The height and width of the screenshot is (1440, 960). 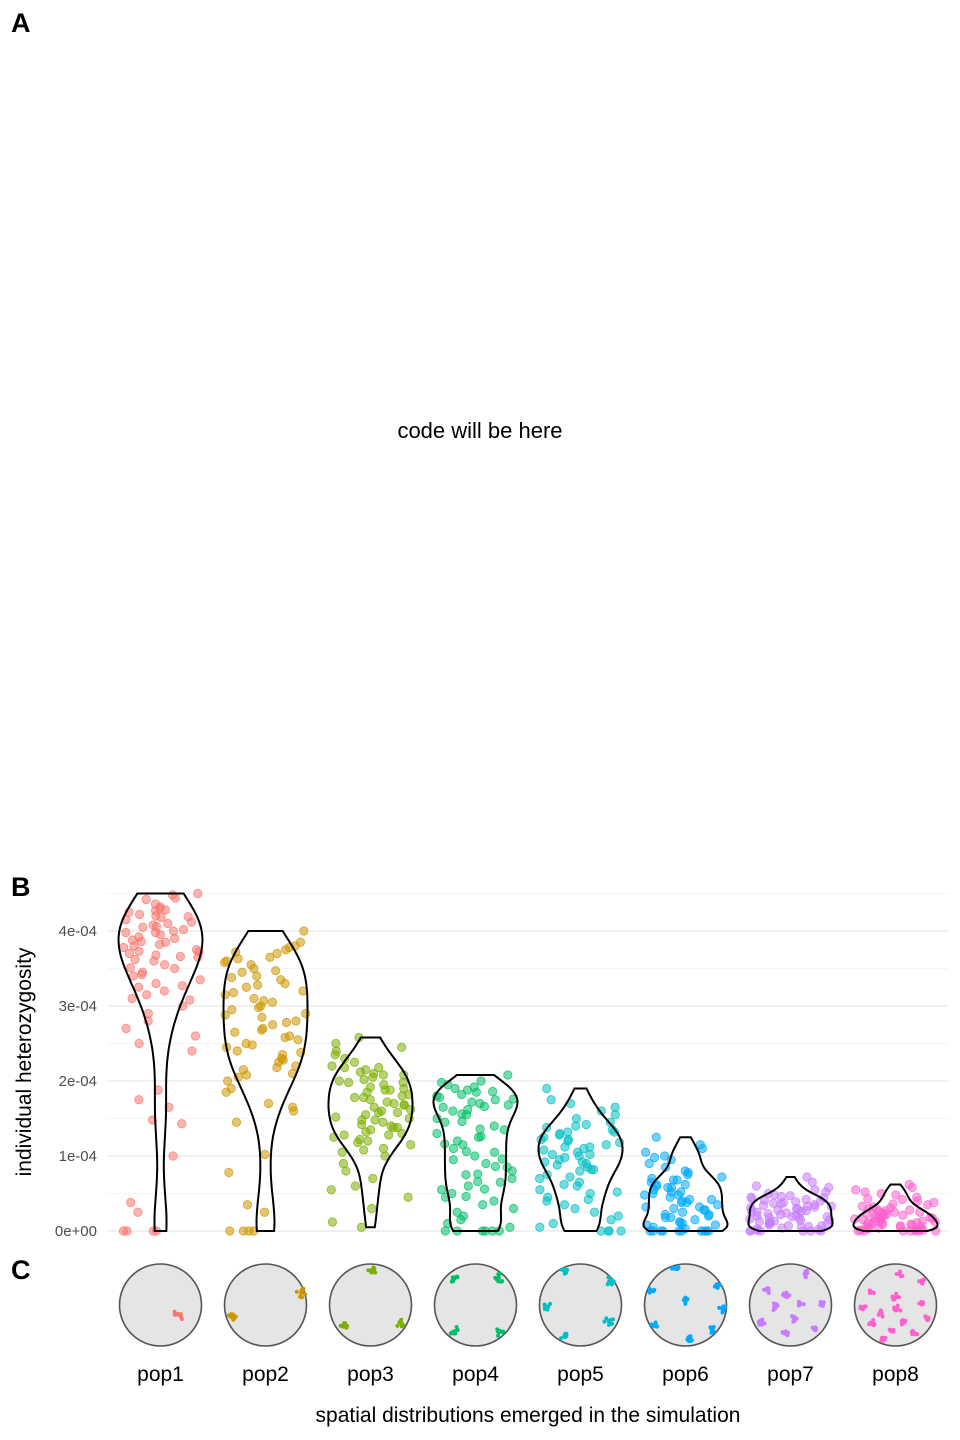 I want to click on x-tick-label-pop1: pop1, so click(x=160, y=1374).